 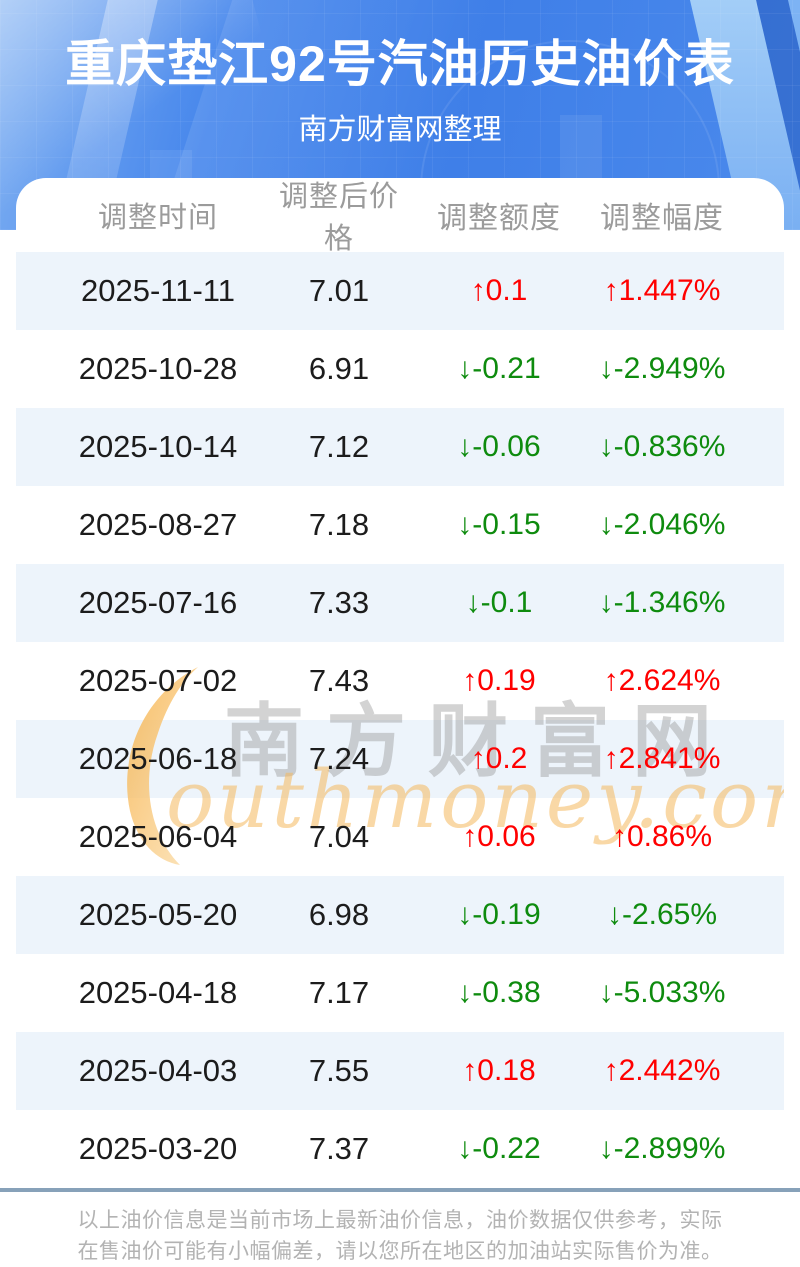 What do you see at coordinates (400, 1251) in the screenshot?
I see `footer-line-2: 在售油价可能有小幅偏差，请以您所在地区的加油站实际售价为准。` at bounding box center [400, 1251].